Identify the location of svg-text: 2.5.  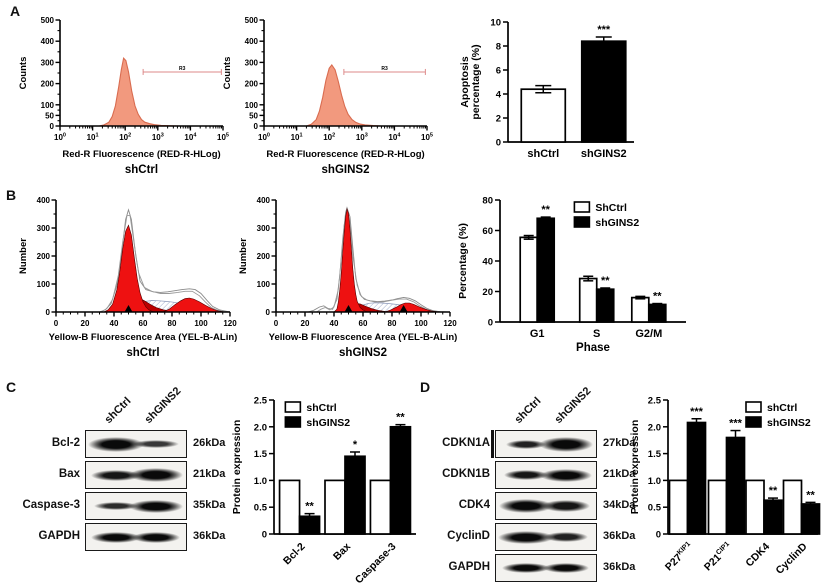
(655, 401).